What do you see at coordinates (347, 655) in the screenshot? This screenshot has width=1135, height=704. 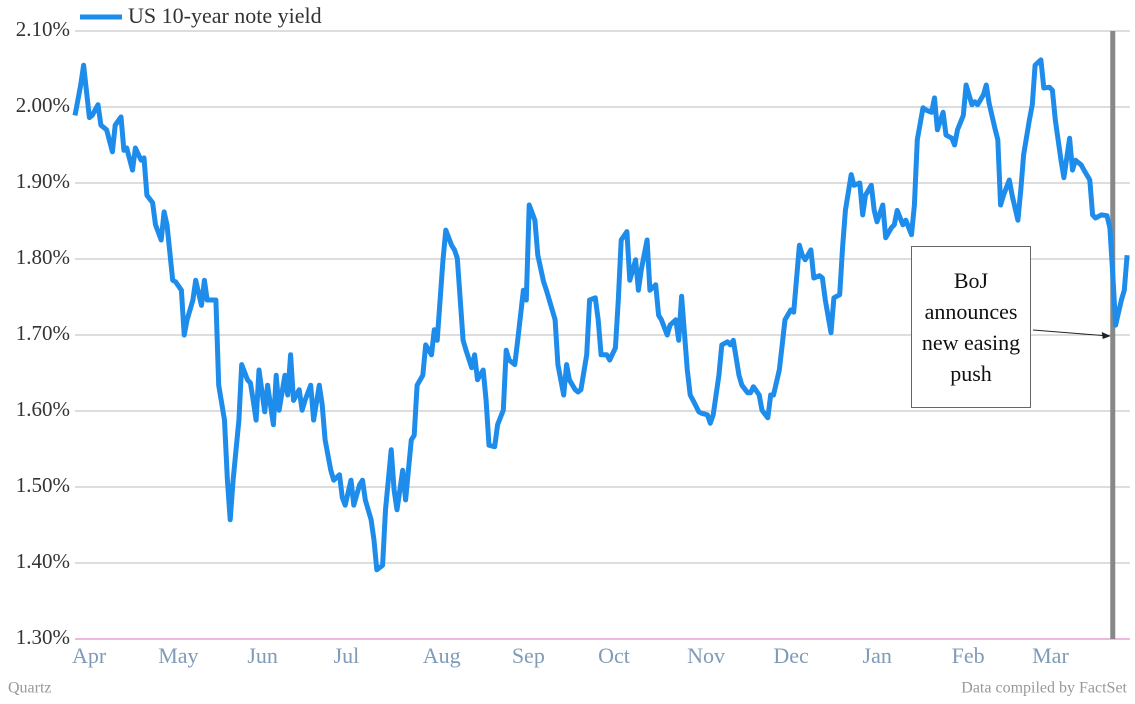 I see `x-tick-label: Jul` at bounding box center [347, 655].